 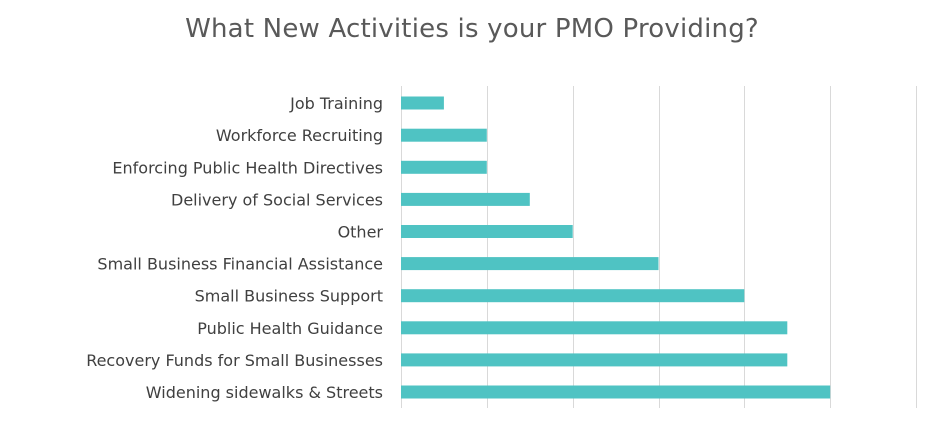 I want to click on category-label: Workforce Recruiting, so click(x=299, y=135).